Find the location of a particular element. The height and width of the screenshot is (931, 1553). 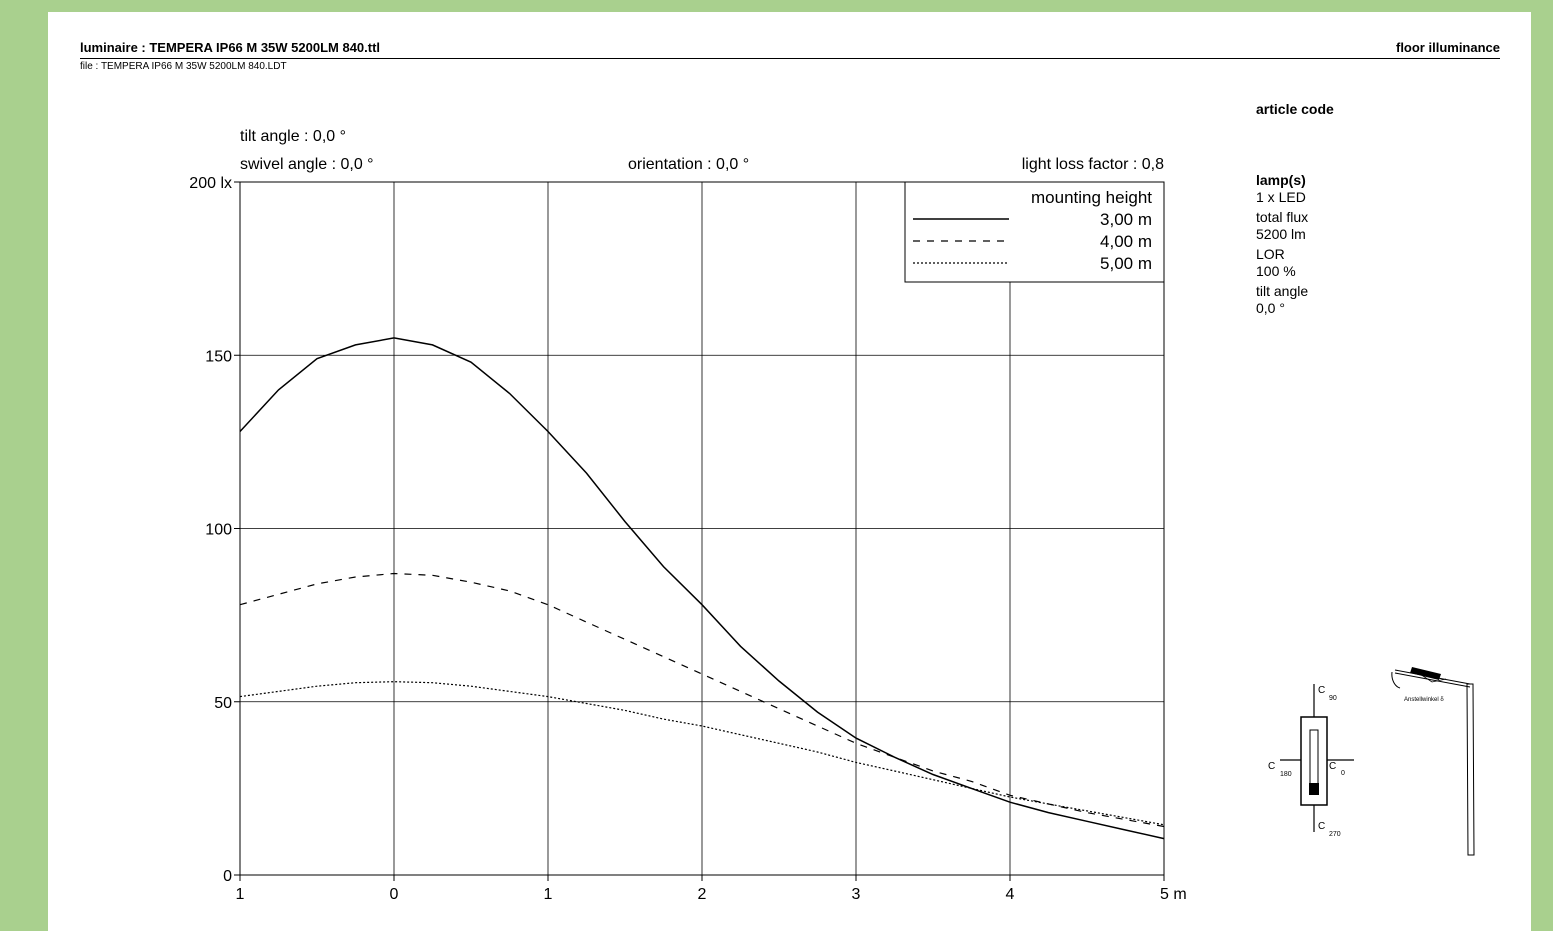

c90-label: C is located at coordinates (1321, 690).